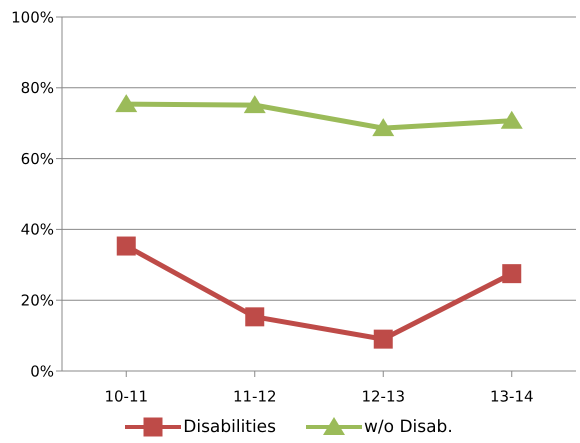  Describe the element at coordinates (37, 159) in the screenshot. I see `y-tick-label: 60%` at that location.